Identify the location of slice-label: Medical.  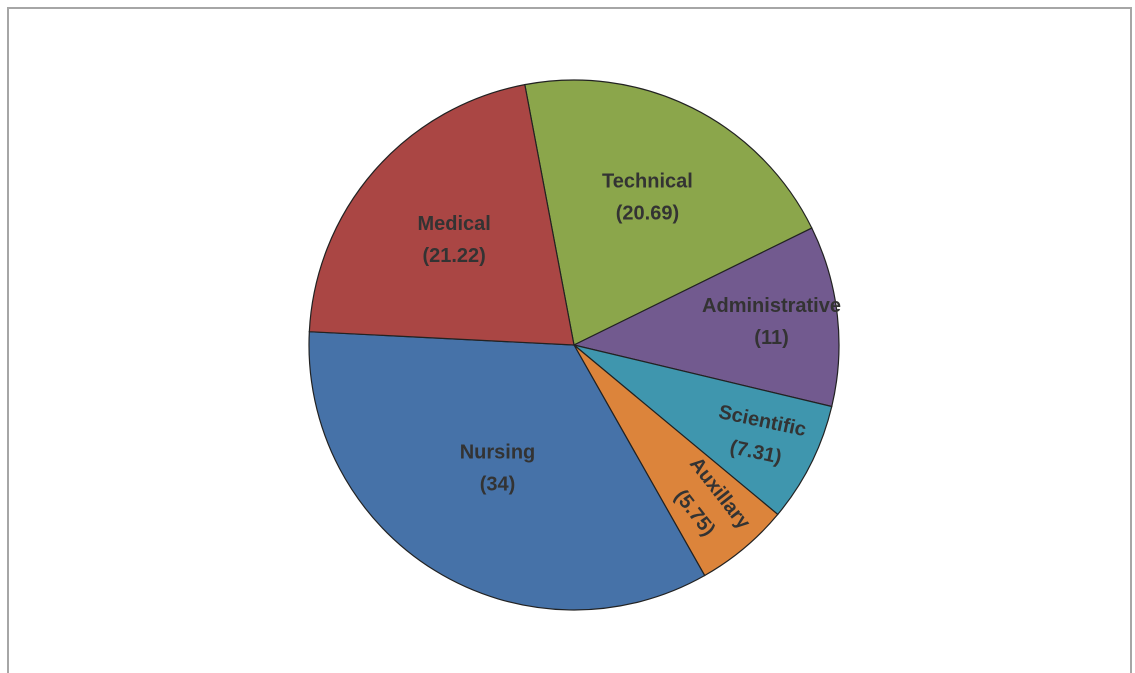
(453, 224).